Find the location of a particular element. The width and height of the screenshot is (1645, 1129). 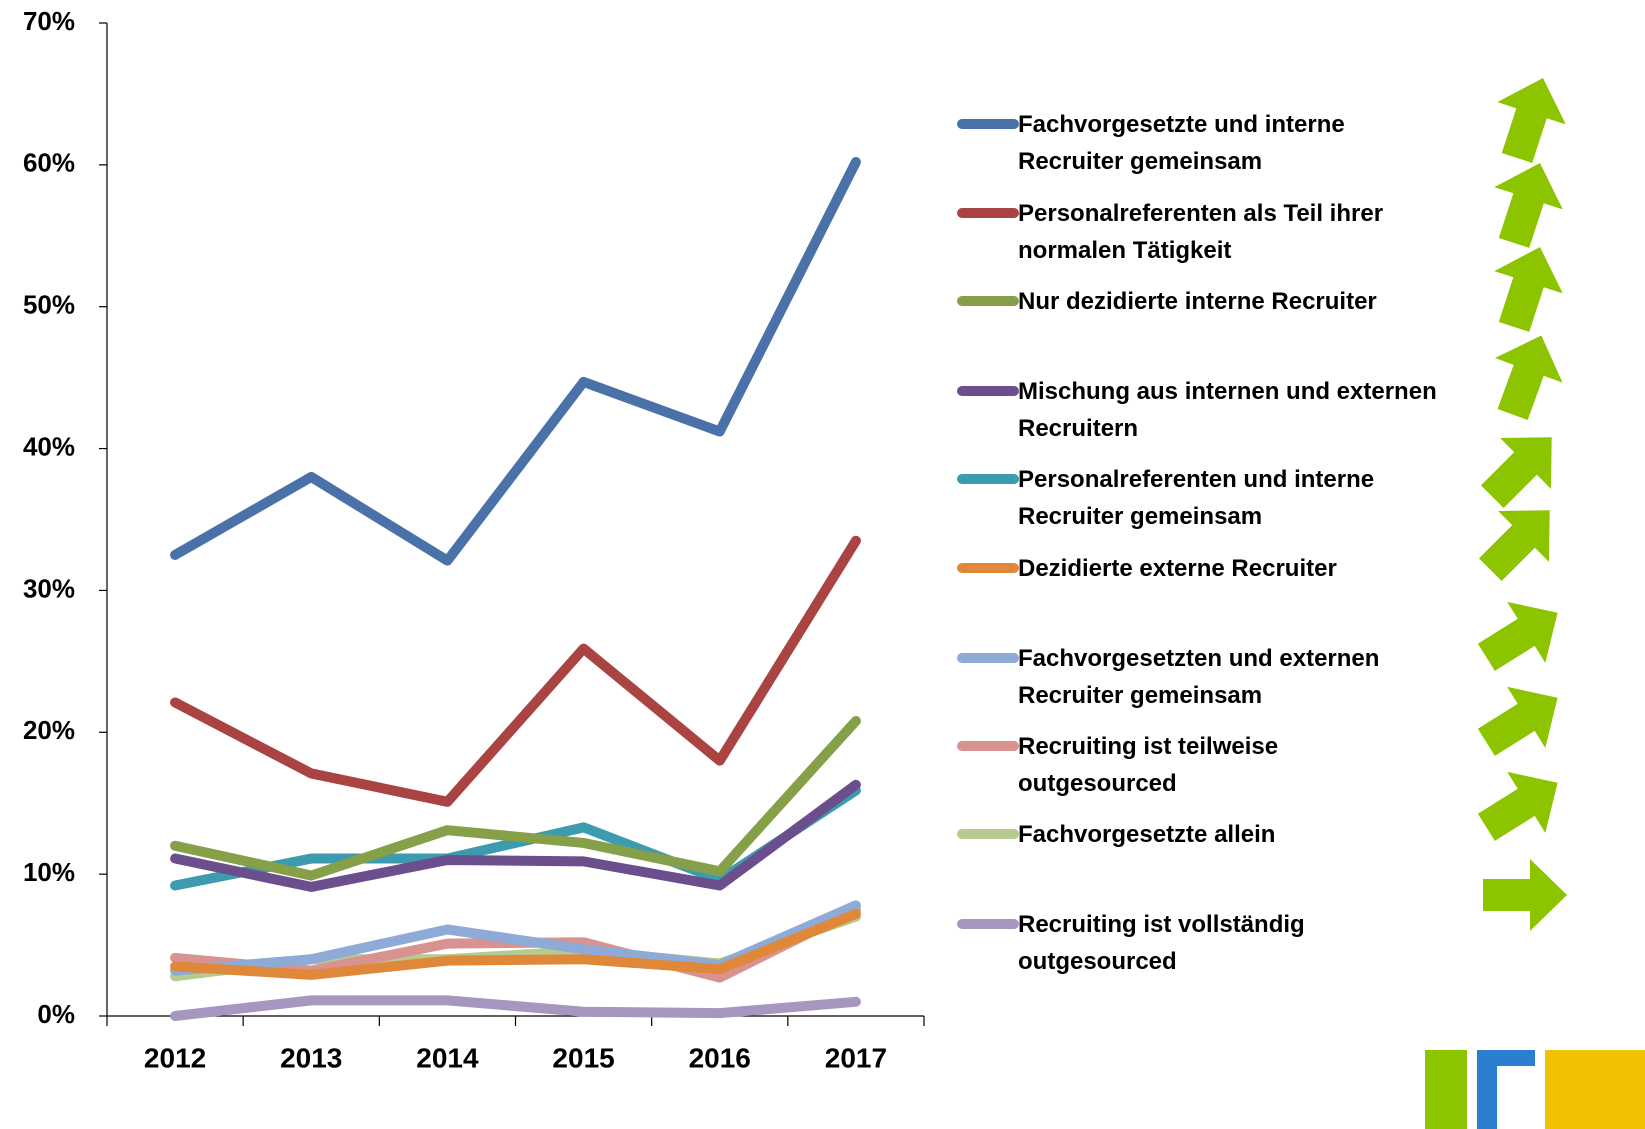

arrows is located at coordinates (1522, 504).